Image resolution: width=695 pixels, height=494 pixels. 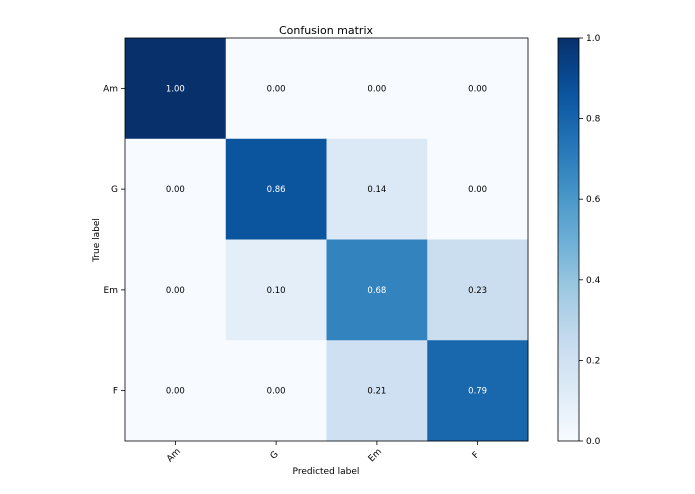 I want to click on cell-value-label: 0.23, so click(x=477, y=291).